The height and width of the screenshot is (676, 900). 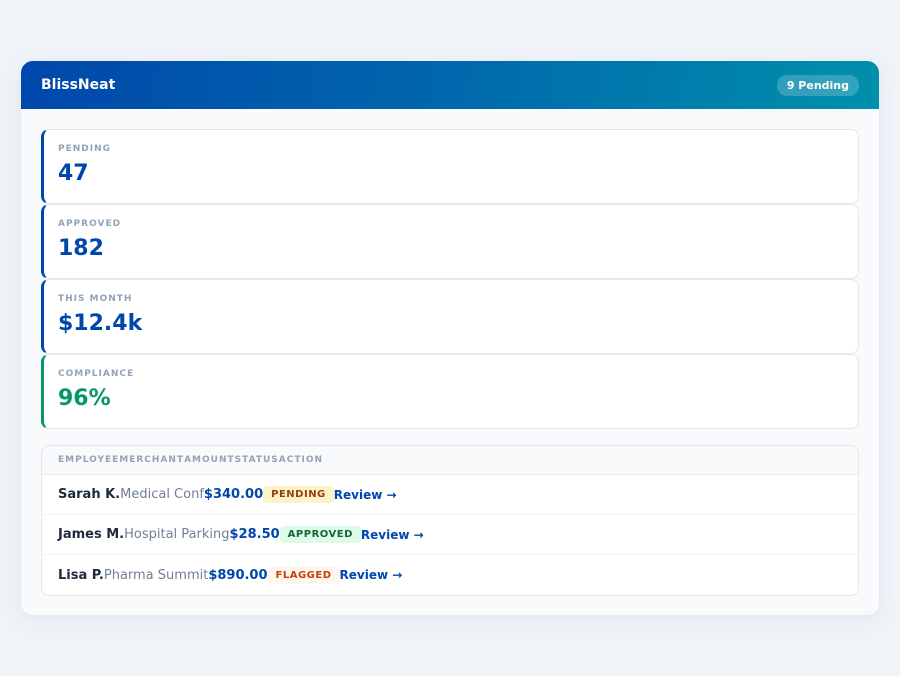 What do you see at coordinates (450, 166) in the screenshot?
I see `stat-card-pending: PENDING 47` at bounding box center [450, 166].